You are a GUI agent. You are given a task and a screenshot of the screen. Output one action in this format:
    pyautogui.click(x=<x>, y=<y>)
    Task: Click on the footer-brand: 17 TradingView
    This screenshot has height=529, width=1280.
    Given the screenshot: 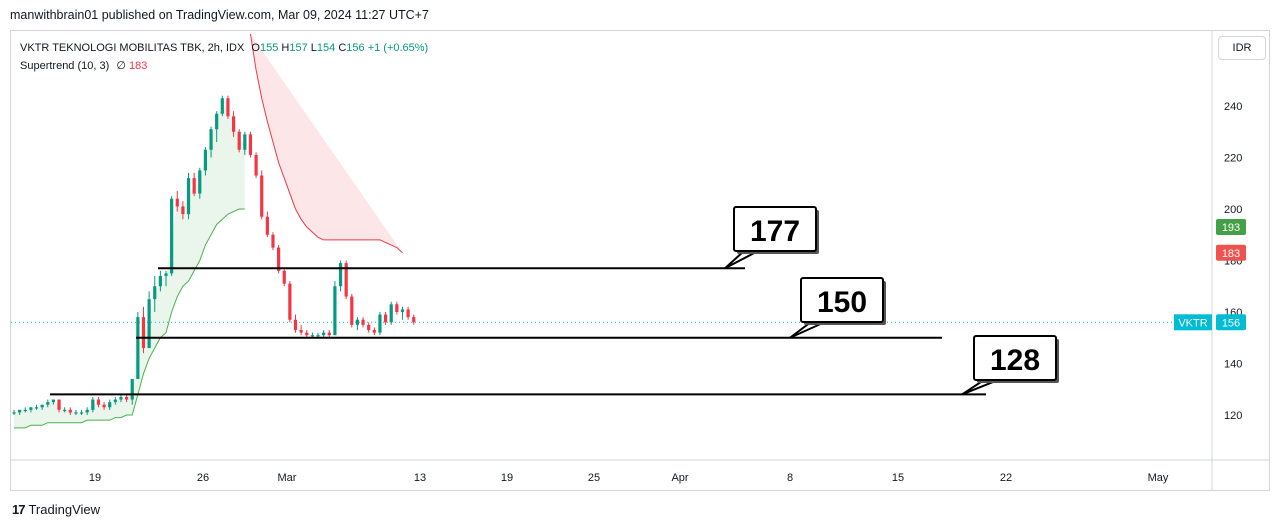 What is the action you would take?
    pyautogui.click(x=56, y=509)
    